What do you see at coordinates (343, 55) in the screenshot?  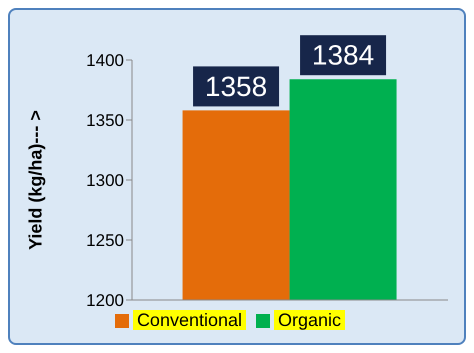 I see `data-label: 1384` at bounding box center [343, 55].